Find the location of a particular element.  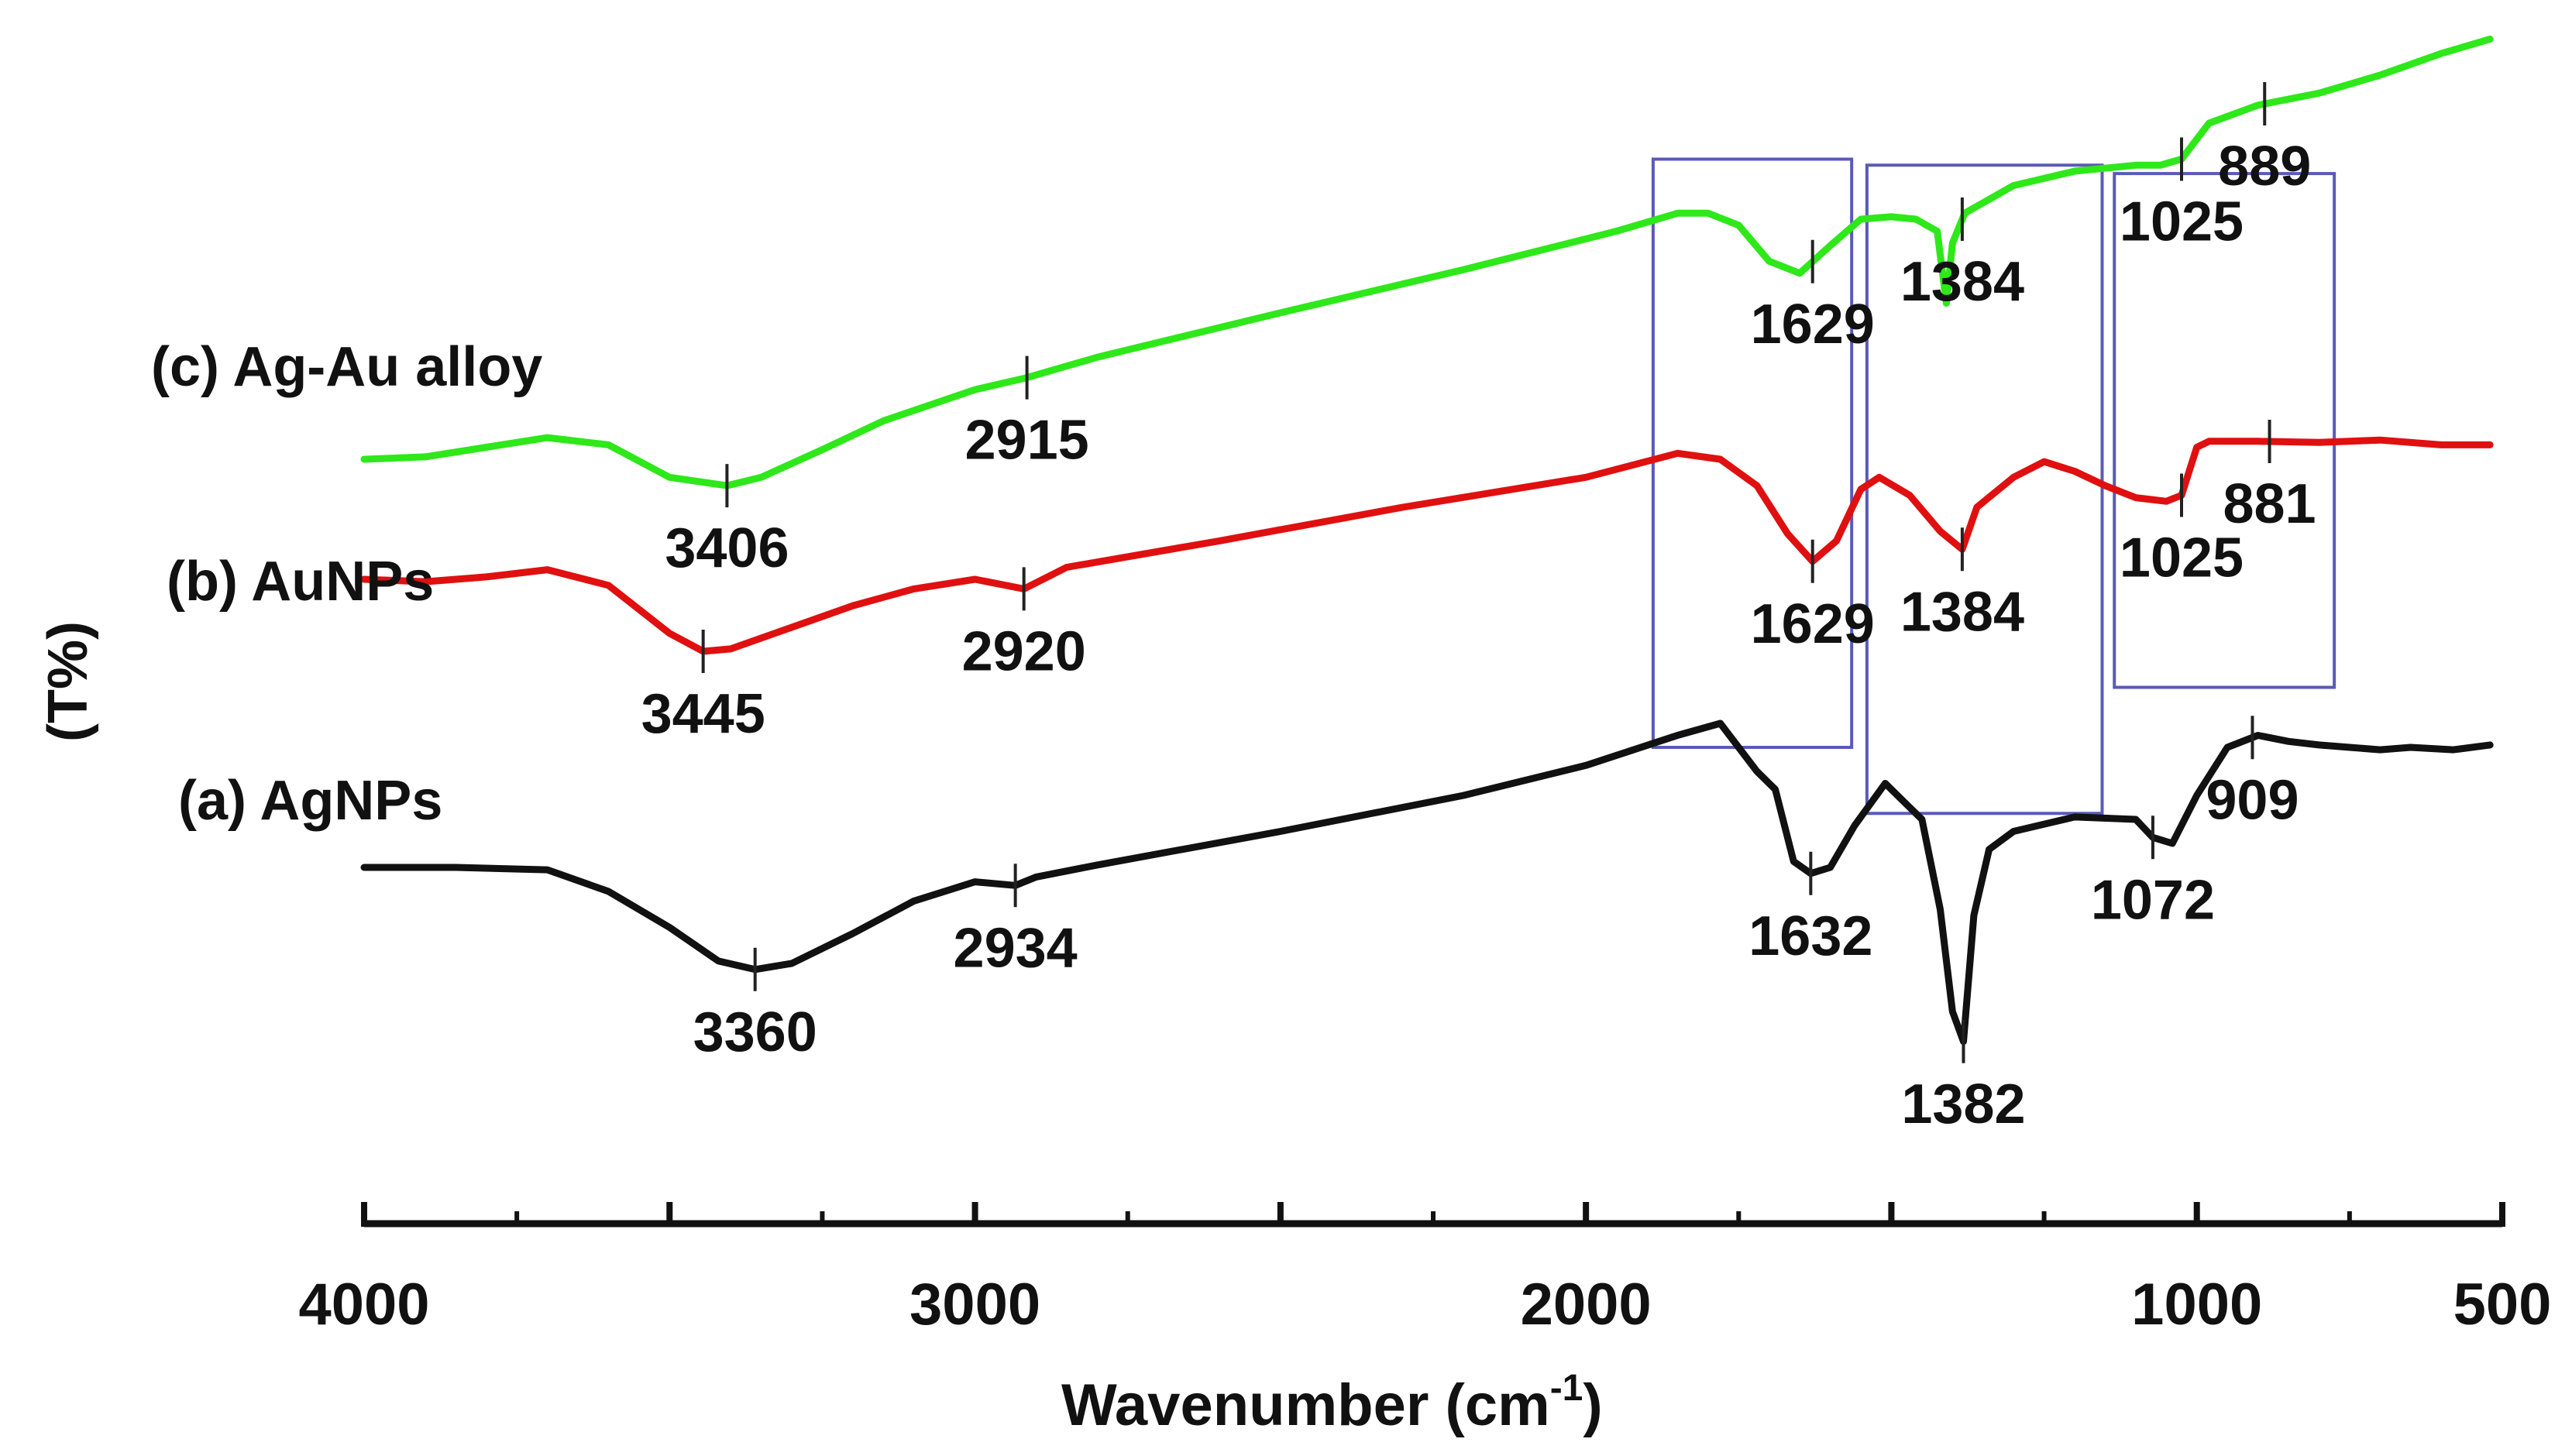

peak-label-3-6: 889 is located at coordinates (2264, 166).